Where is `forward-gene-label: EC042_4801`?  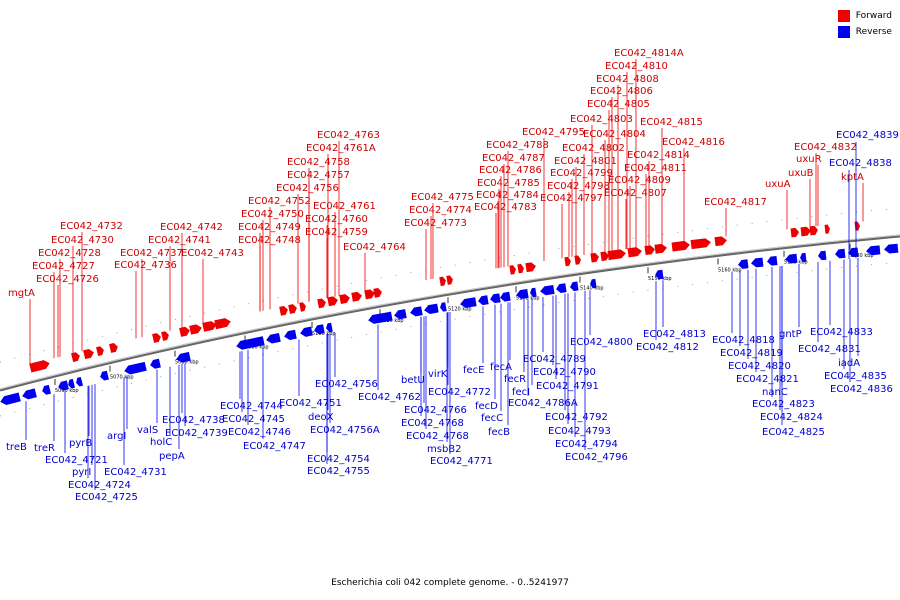 forward-gene-label: EC042_4801 is located at coordinates (585, 161).